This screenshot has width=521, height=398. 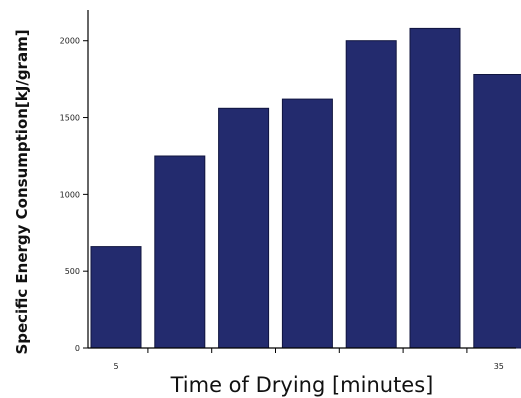 What do you see at coordinates (70, 41) in the screenshot?
I see `y-tick-label: 2000` at bounding box center [70, 41].